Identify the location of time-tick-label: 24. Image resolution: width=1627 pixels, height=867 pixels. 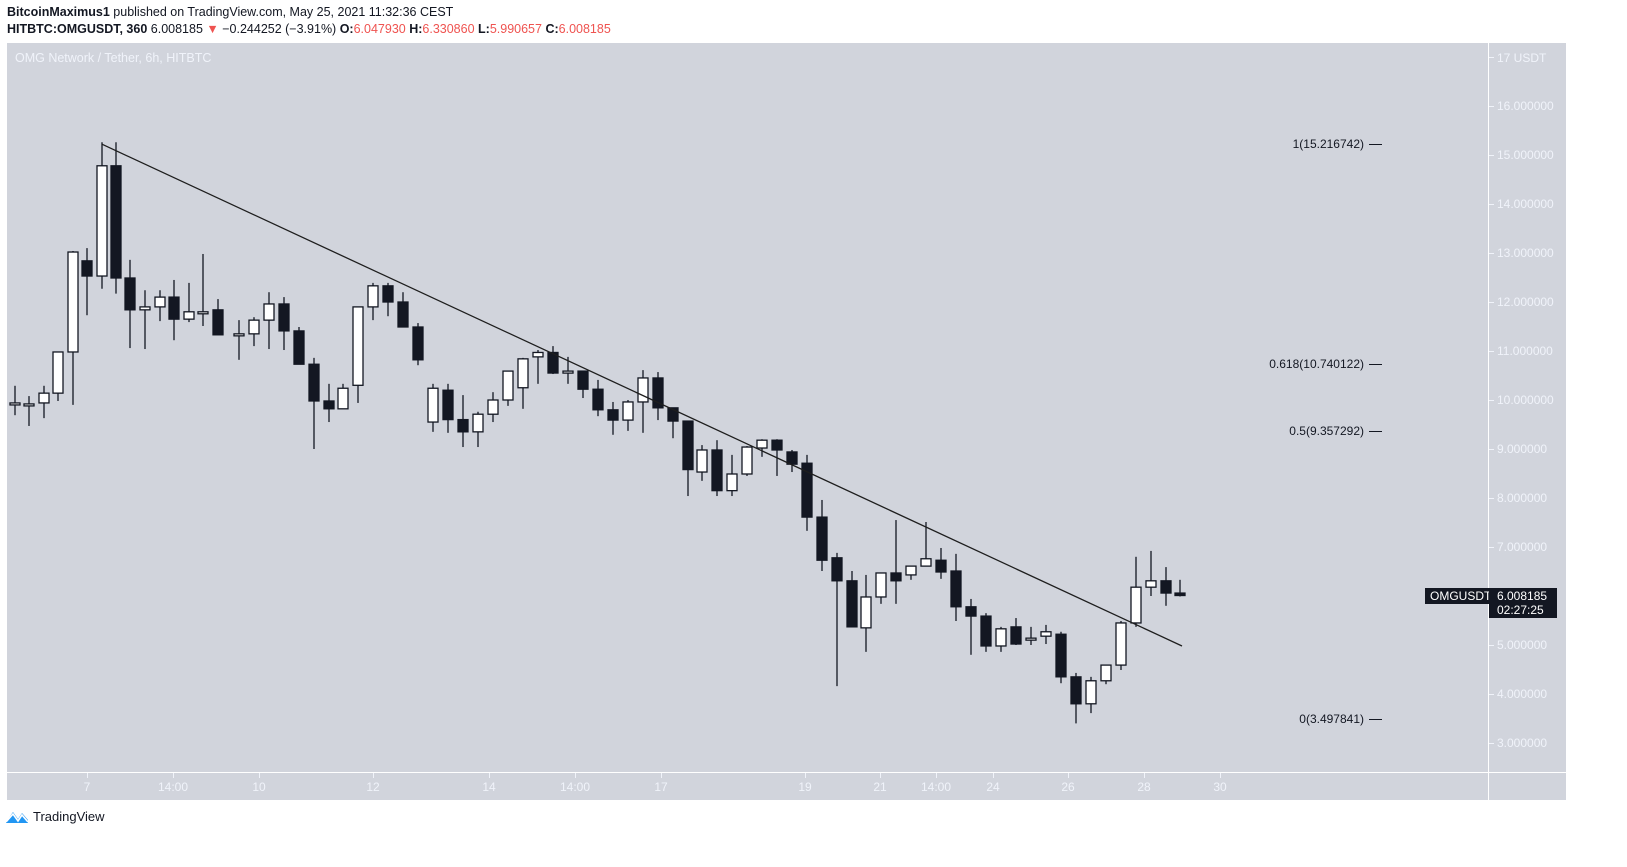
(993, 787).